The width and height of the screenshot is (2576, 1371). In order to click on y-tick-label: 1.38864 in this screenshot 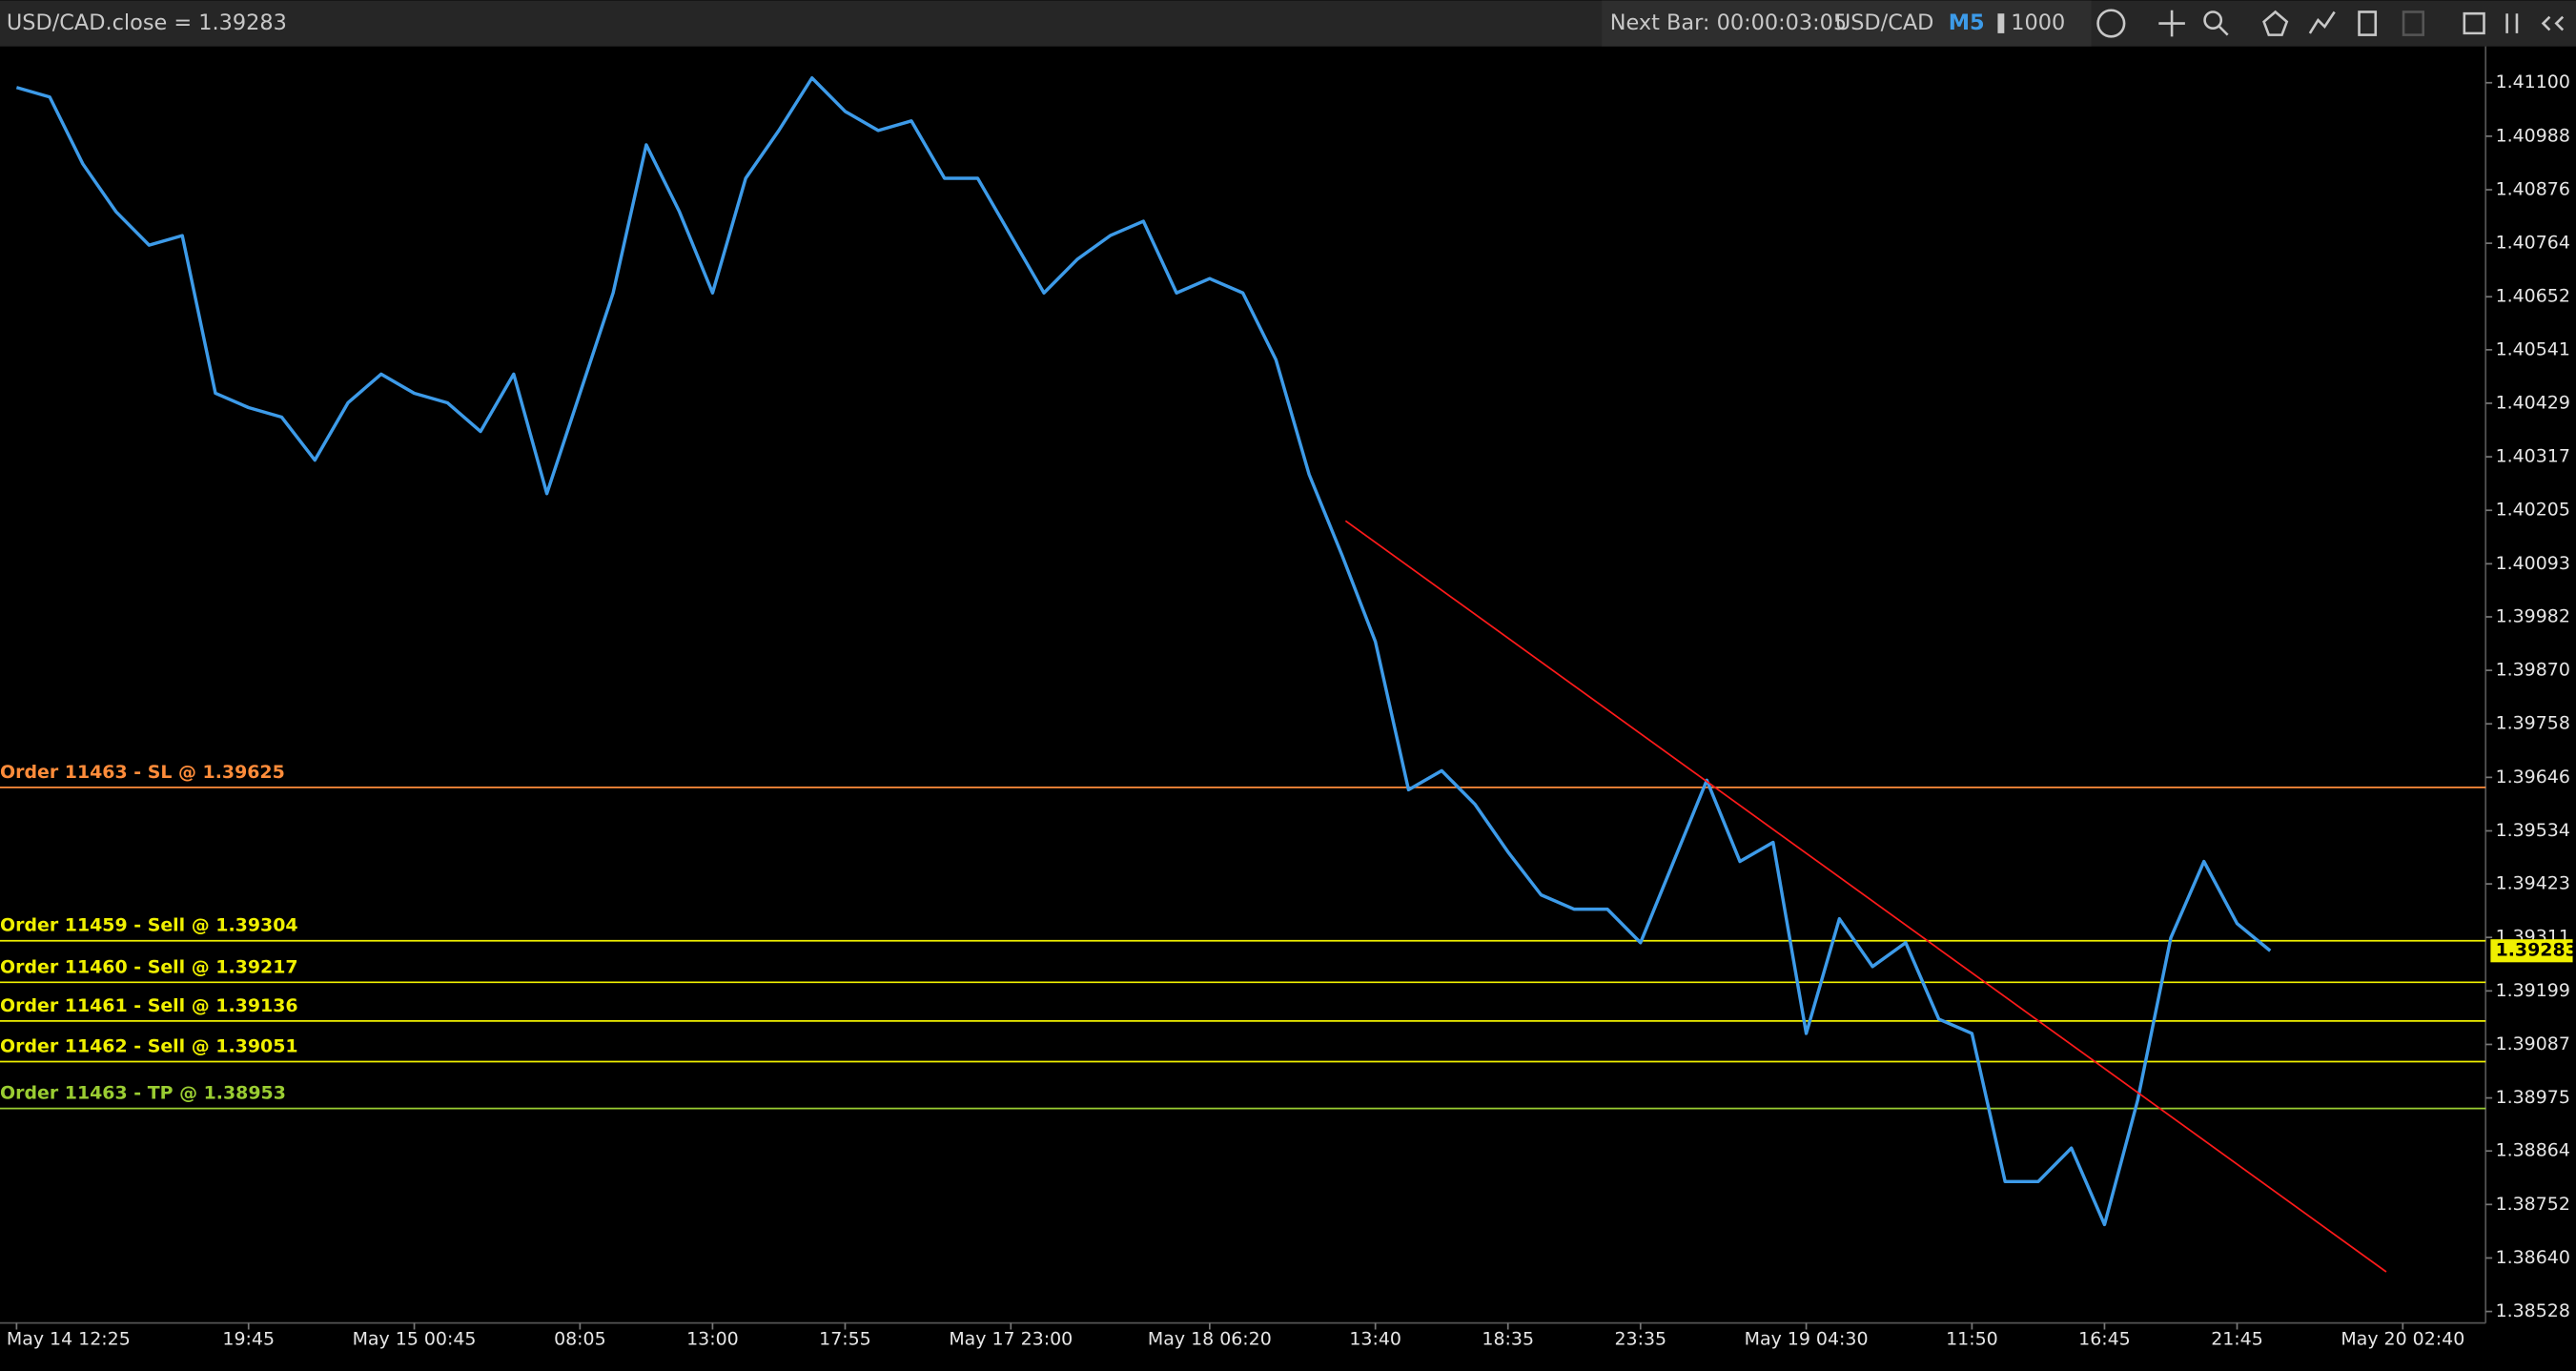, I will do `click(2533, 1150)`.